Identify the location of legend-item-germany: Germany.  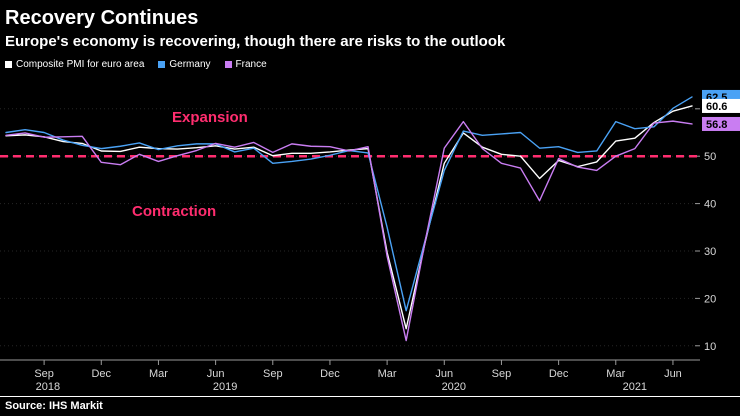
(184, 64).